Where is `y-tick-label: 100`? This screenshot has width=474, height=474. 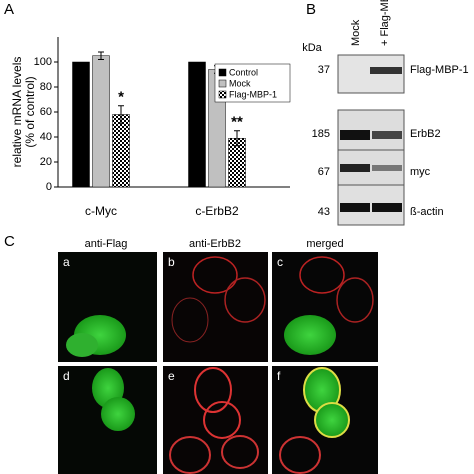 y-tick-label: 100 is located at coordinates (43, 62).